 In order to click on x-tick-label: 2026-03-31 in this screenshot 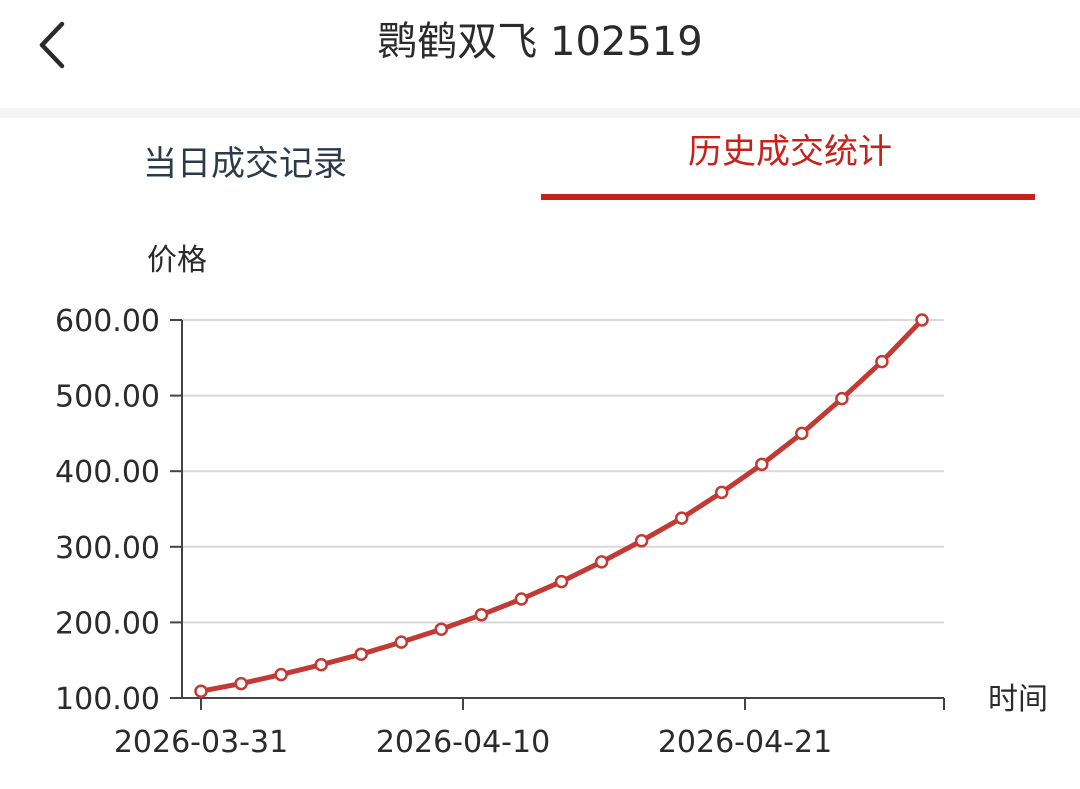, I will do `click(201, 742)`.